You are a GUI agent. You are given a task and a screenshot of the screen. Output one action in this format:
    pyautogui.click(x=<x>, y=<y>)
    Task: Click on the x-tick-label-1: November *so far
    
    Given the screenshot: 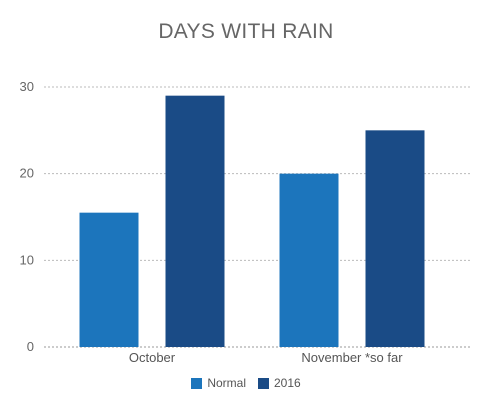 What is the action you would take?
    pyautogui.click(x=352, y=357)
    